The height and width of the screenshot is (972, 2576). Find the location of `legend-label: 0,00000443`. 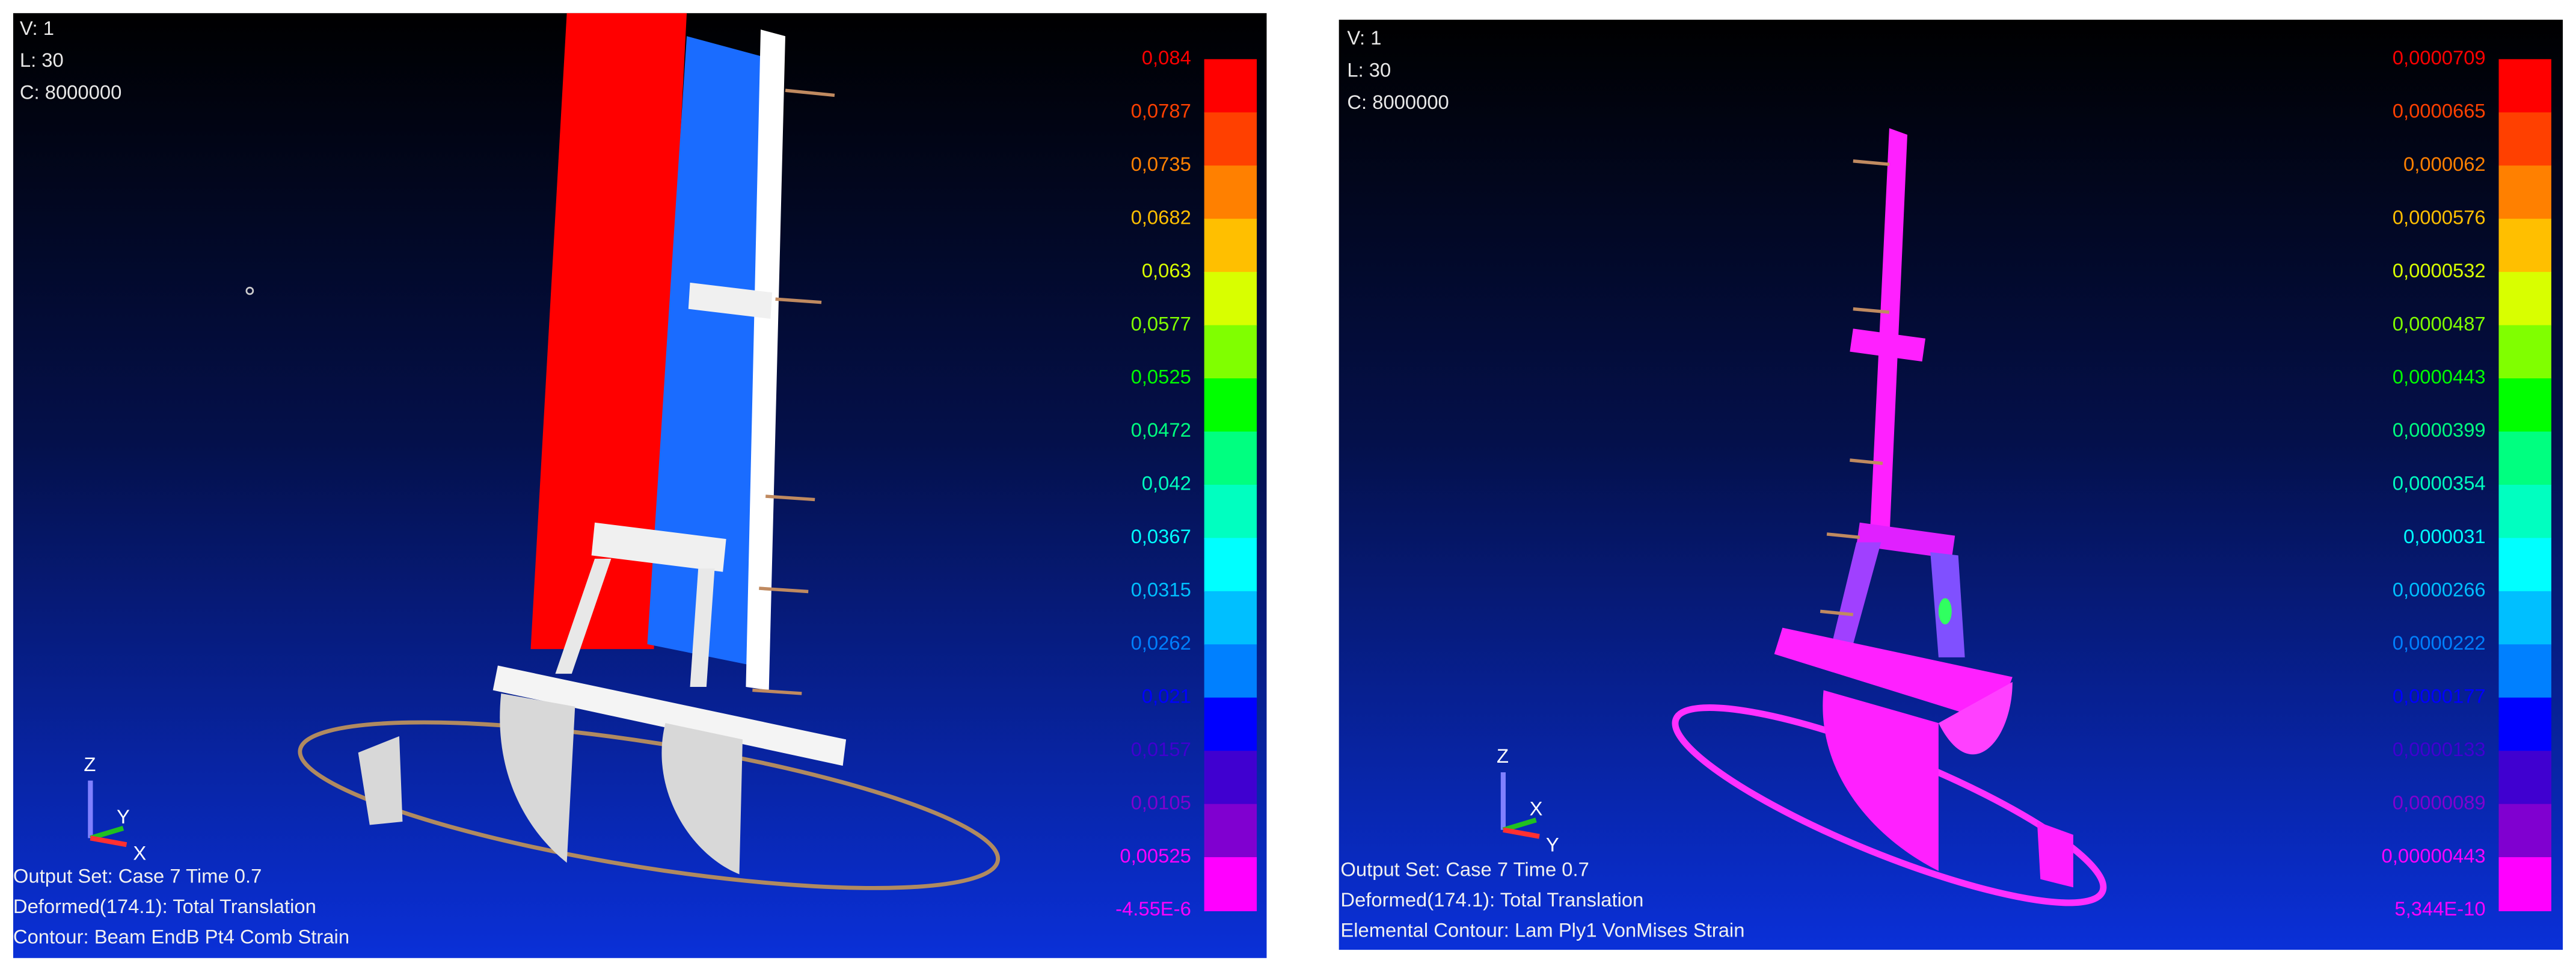

legend-label: 0,00000443 is located at coordinates (2434, 855).